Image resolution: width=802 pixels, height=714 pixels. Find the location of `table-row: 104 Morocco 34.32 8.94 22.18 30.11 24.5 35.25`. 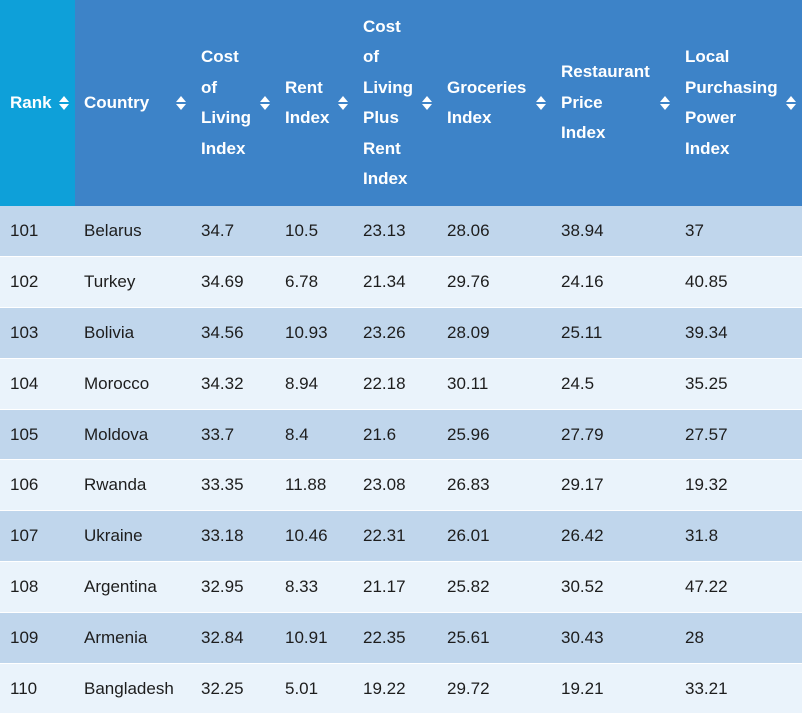

table-row: 104 Morocco 34.32 8.94 22.18 30.11 24.5 35.25 is located at coordinates (401, 384).